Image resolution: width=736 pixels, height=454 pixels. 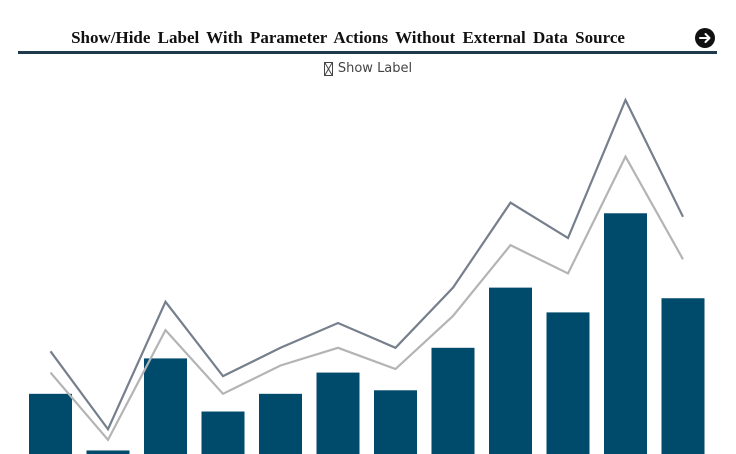 I want to click on show-label-toggle: Show Label, so click(x=368, y=68).